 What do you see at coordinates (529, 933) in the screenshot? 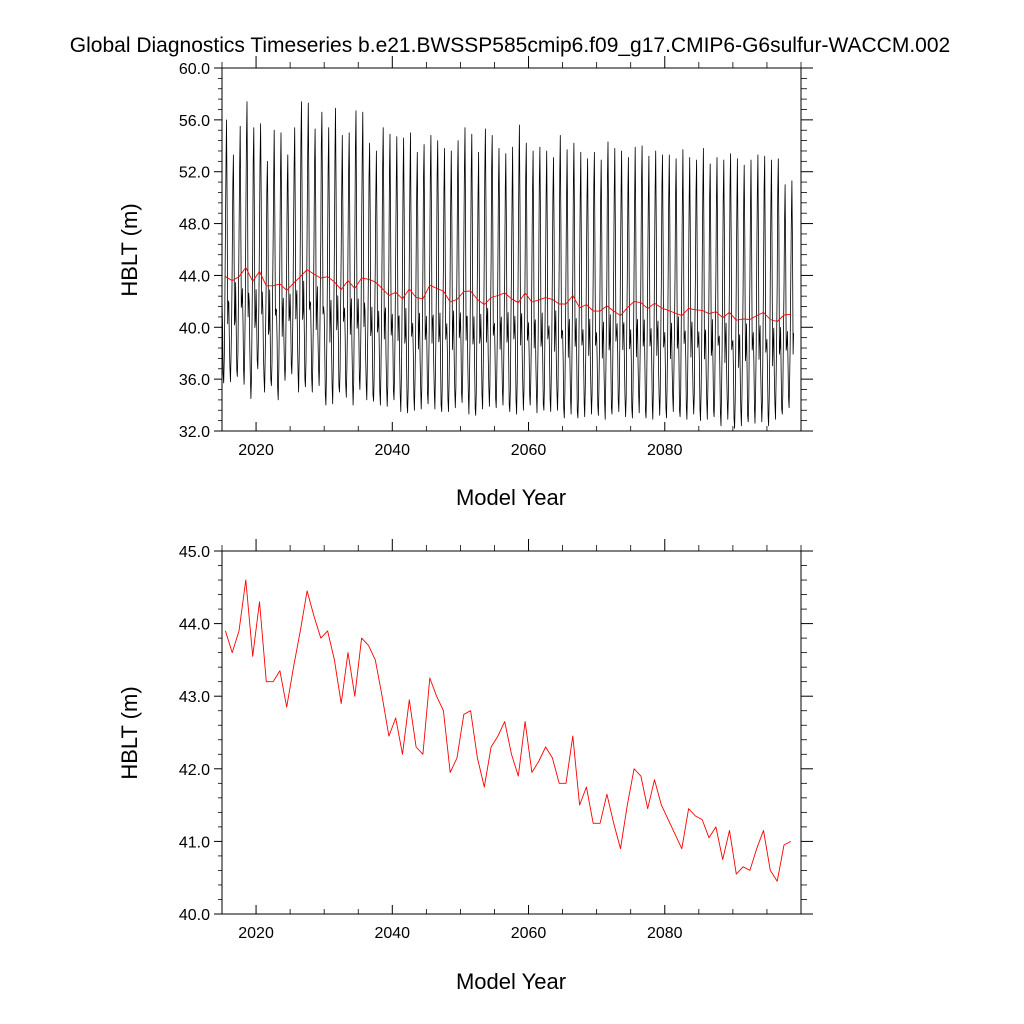
I see `bottom-xtick-label: 2060` at bounding box center [529, 933].